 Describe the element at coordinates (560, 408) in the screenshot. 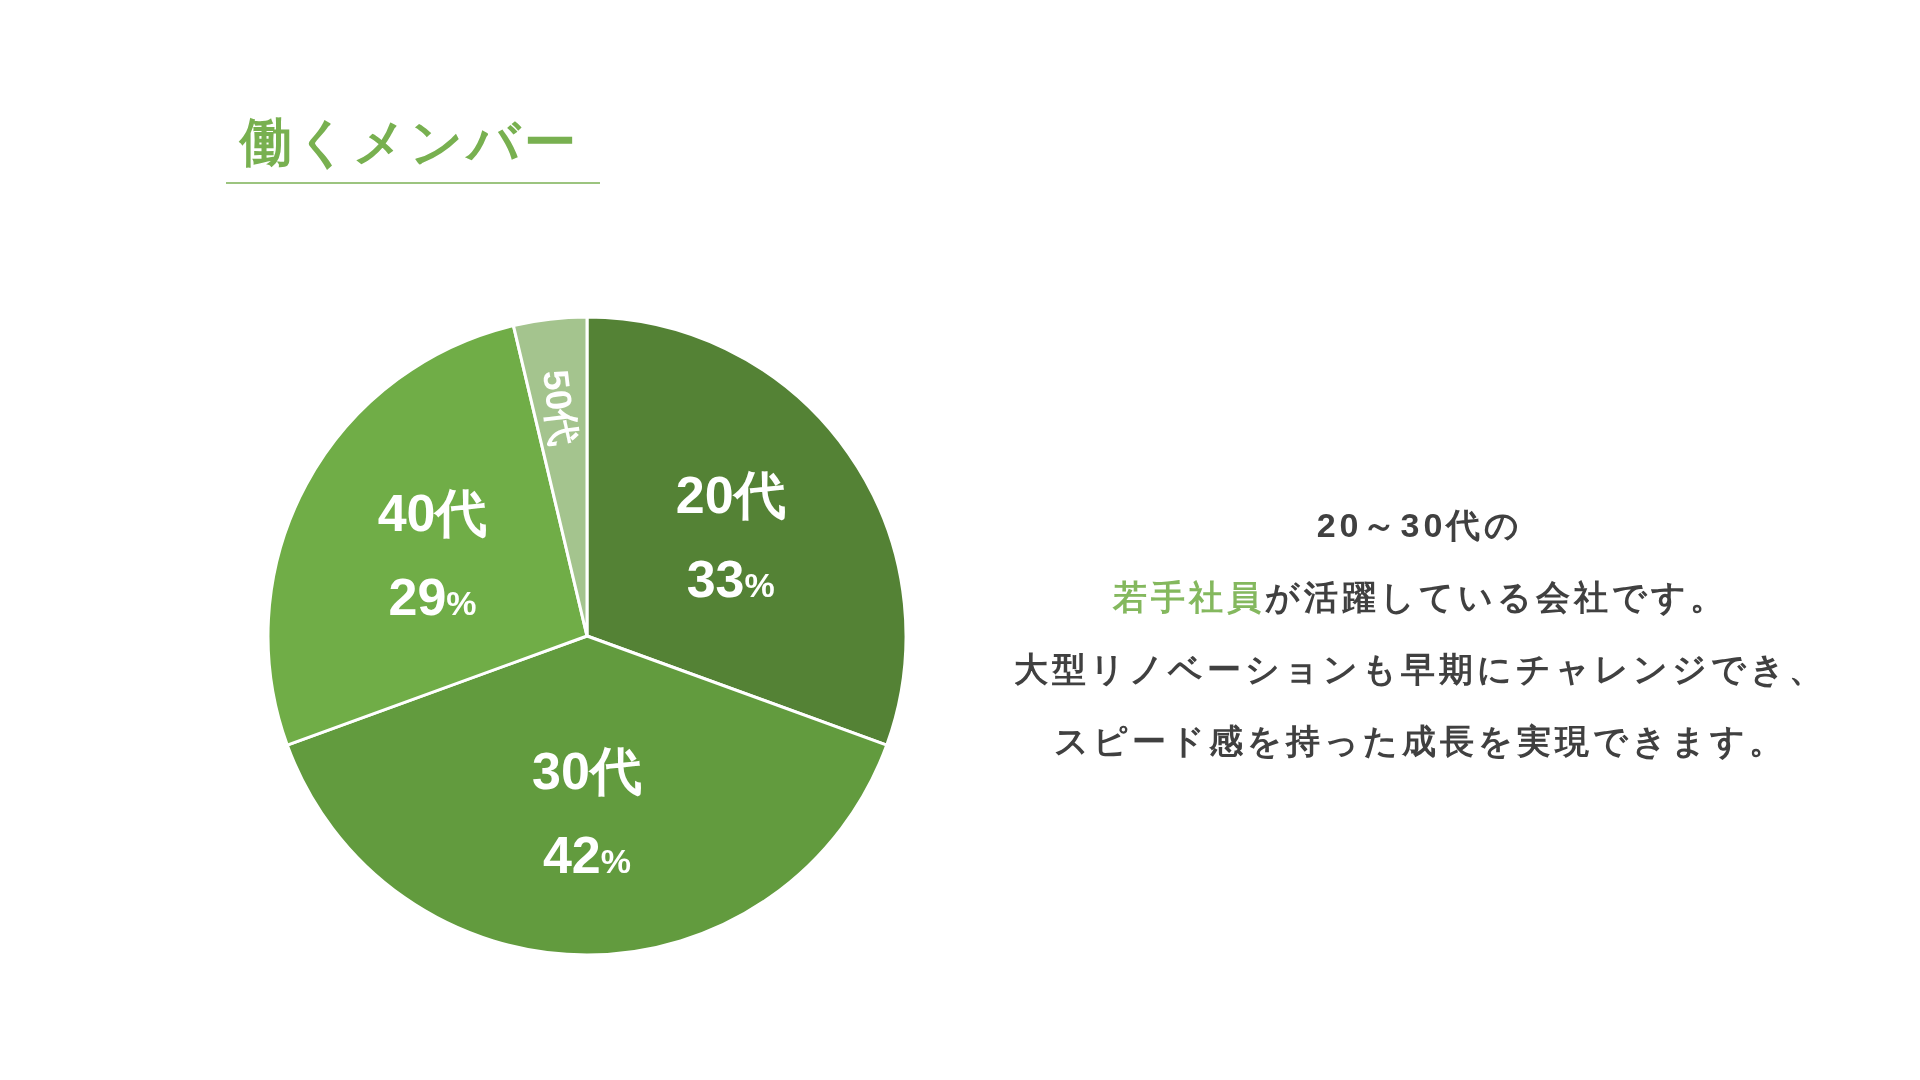

I see `slice-label: 50代` at that location.